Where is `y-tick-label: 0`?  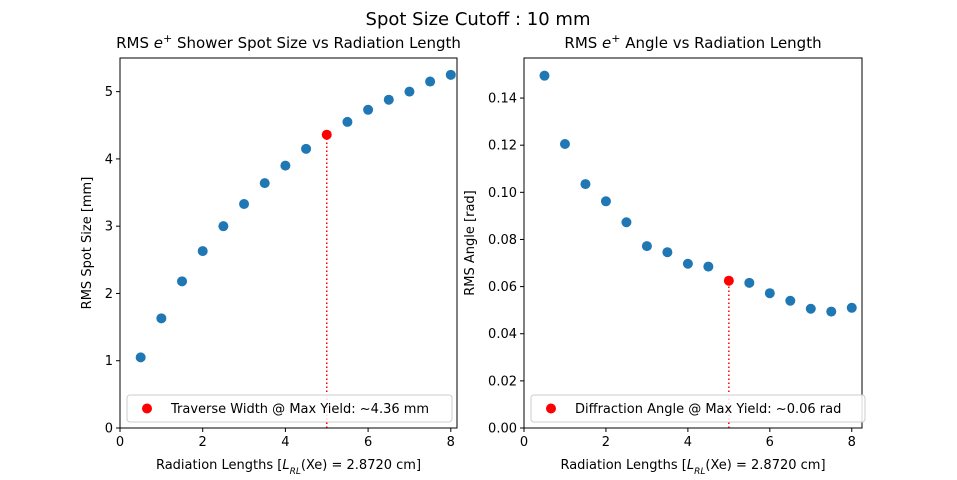
y-tick-label: 0 is located at coordinates (109, 429).